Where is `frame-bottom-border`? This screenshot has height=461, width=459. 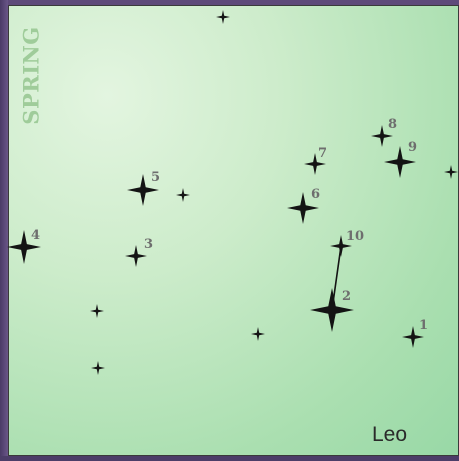 frame-bottom-border is located at coordinates (229, 458).